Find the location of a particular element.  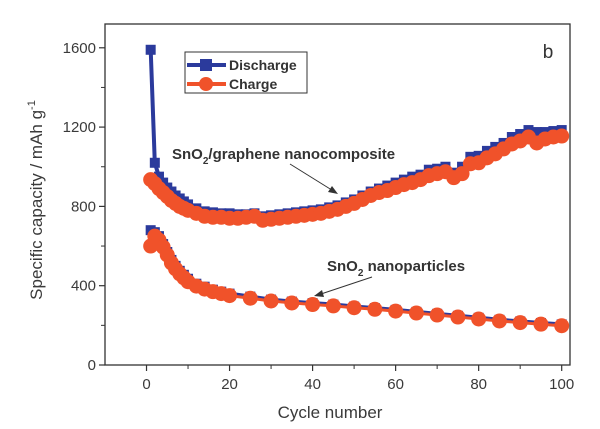

annotation-nanoparticles-main: SnO is located at coordinates (342, 266).